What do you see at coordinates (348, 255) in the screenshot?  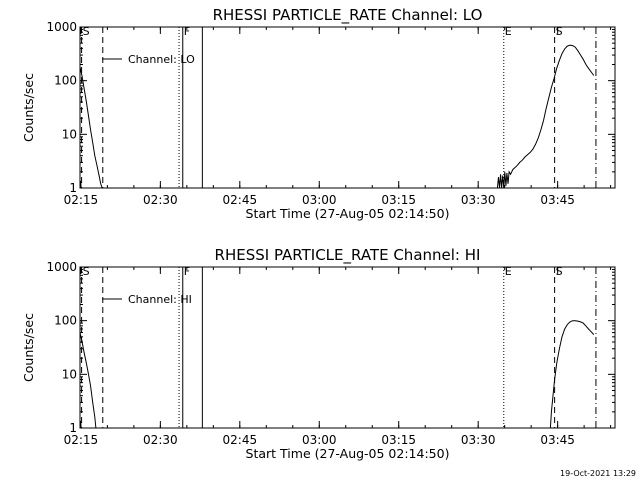 I see `chart-title: RHESSI PARTICLE_RATE Channel: HI` at bounding box center [348, 255].